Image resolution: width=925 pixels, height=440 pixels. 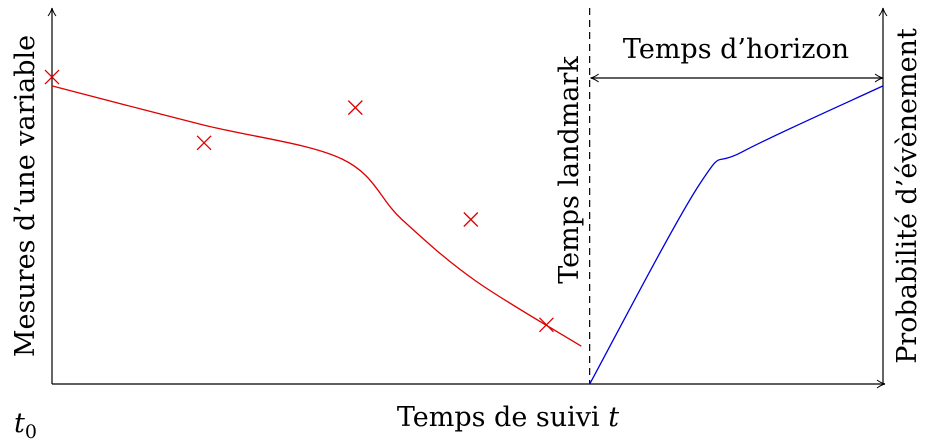 What do you see at coordinates (19, 423) in the screenshot?
I see `origin-label-main: t` at bounding box center [19, 423].